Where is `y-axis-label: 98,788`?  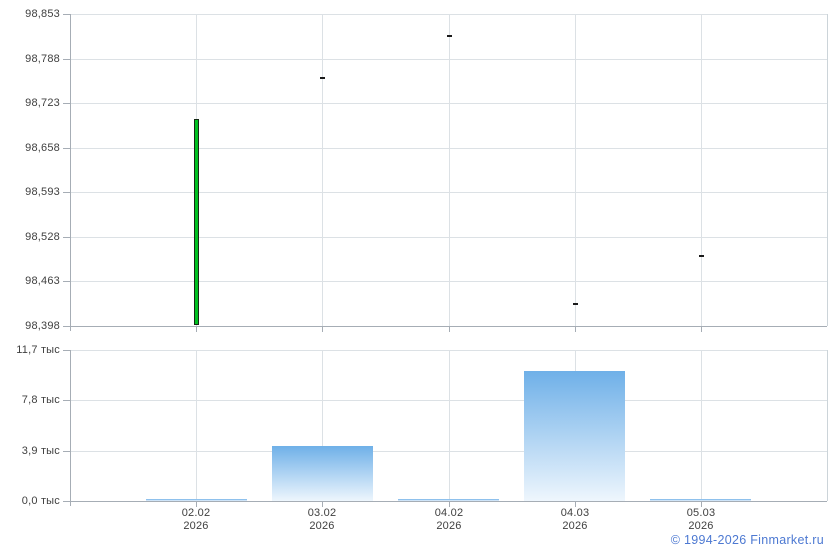
y-axis-label: 98,788 is located at coordinates (42, 59).